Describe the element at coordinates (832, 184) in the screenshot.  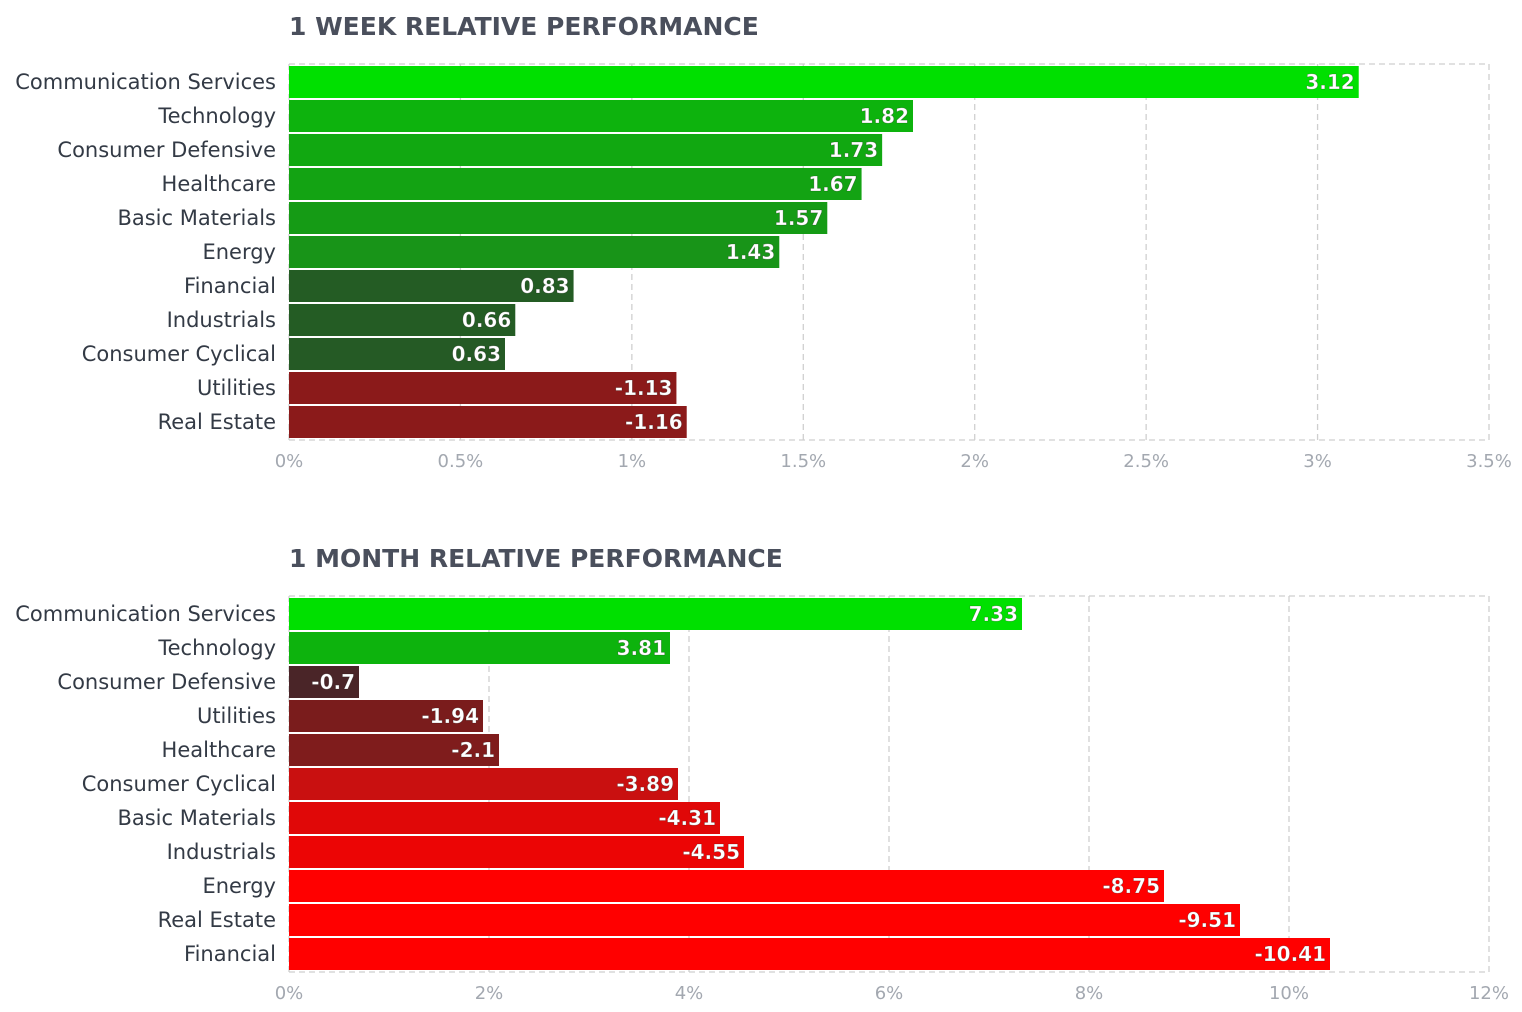
I see `data-label: 1.67` at that location.